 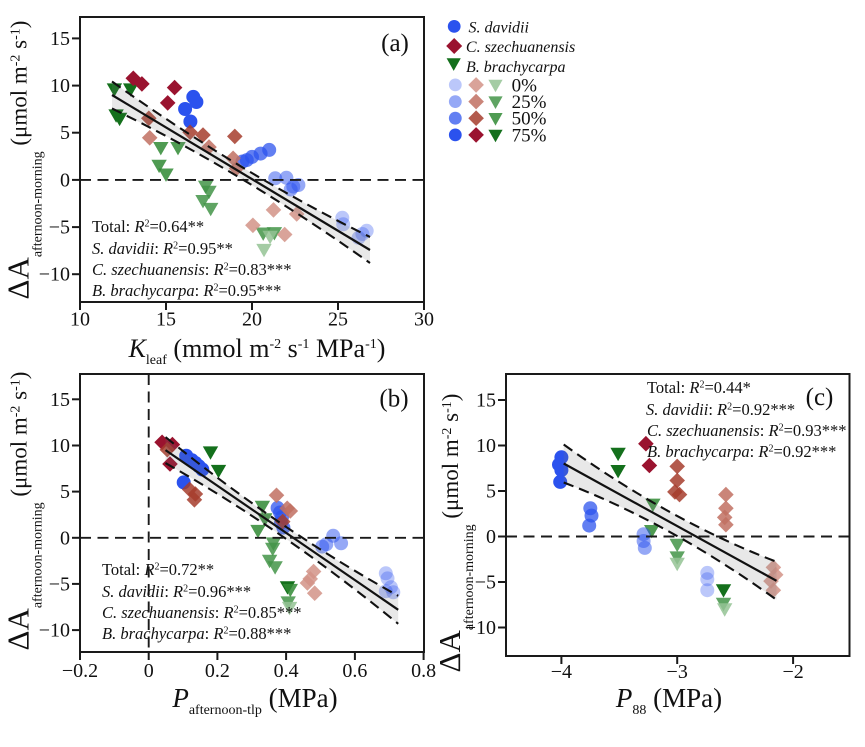 I want to click on svg-text: −2, so click(x=792, y=672).